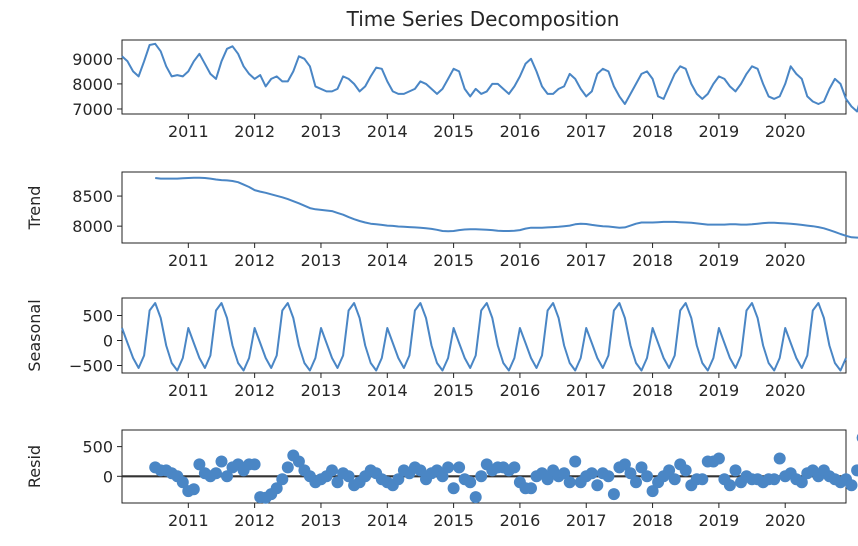  What do you see at coordinates (92, 59) in the screenshot?
I see `observed-ytick-label: 9000` at bounding box center [92, 59].